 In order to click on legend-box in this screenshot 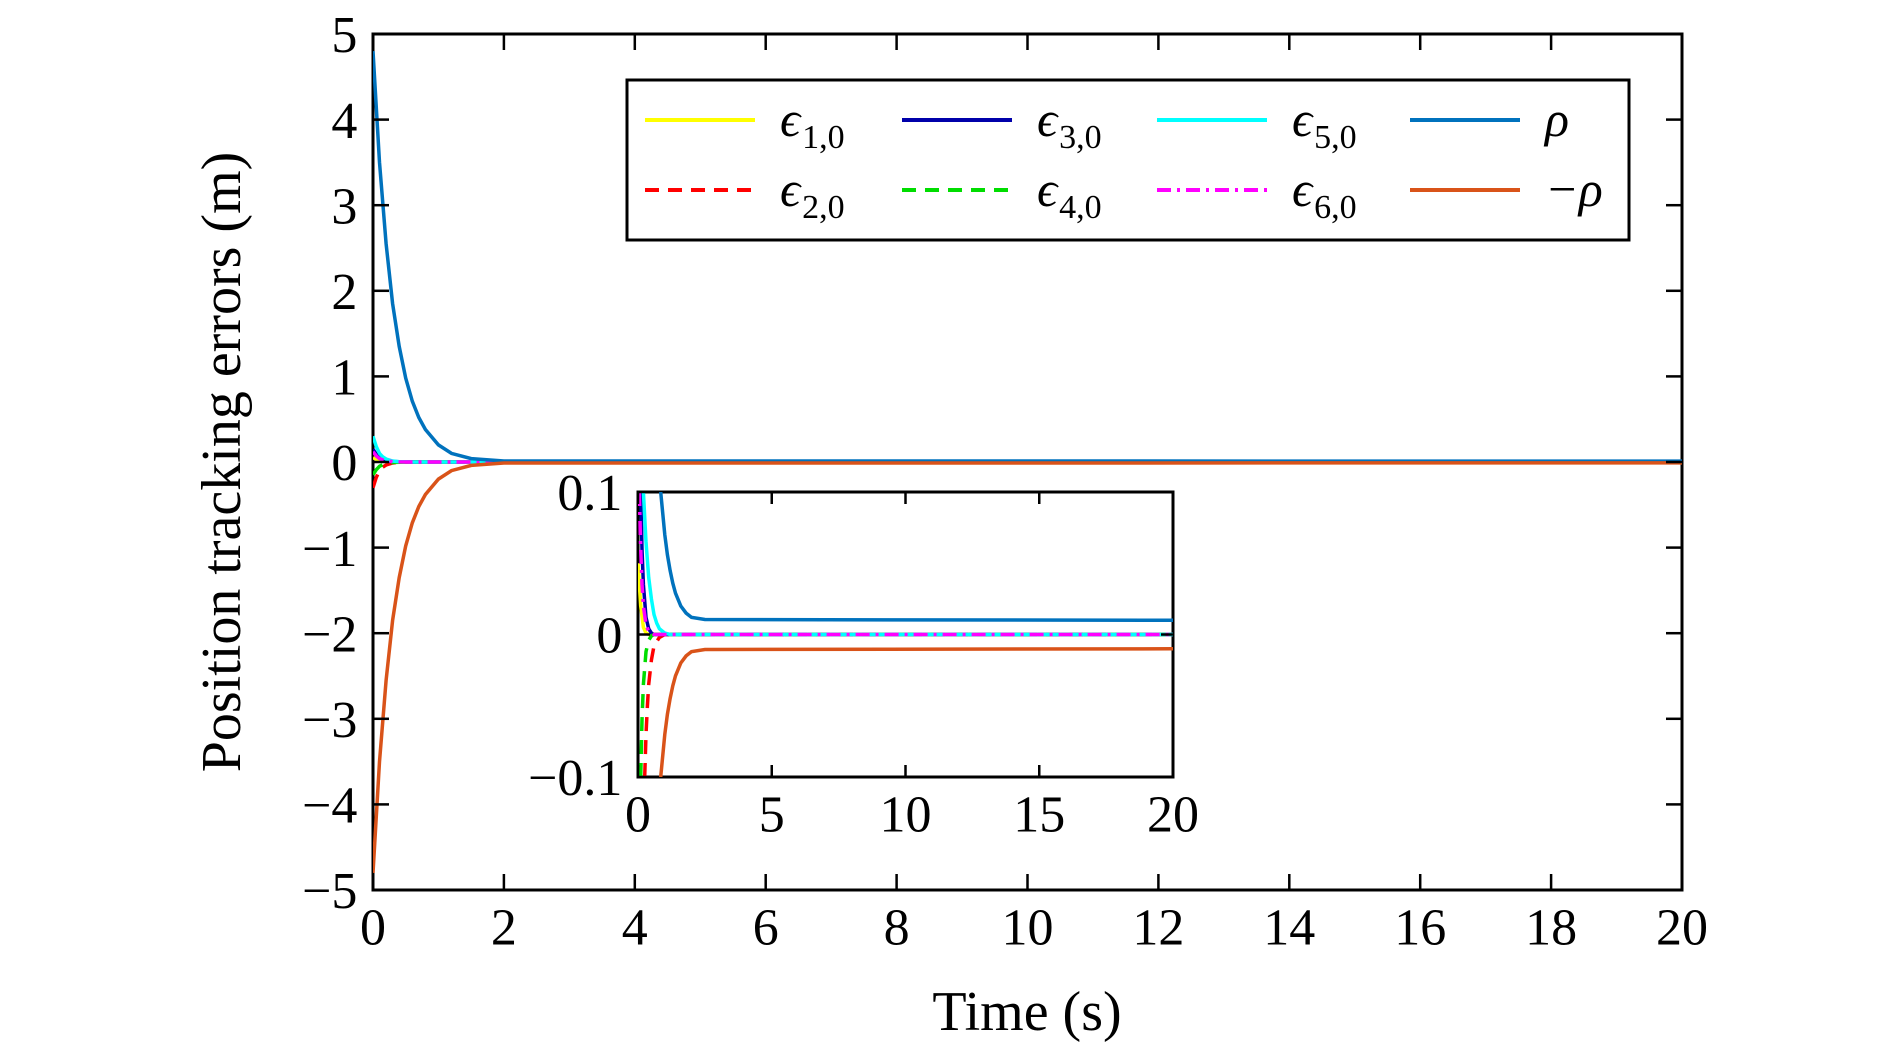, I will do `click(1128, 160)`.